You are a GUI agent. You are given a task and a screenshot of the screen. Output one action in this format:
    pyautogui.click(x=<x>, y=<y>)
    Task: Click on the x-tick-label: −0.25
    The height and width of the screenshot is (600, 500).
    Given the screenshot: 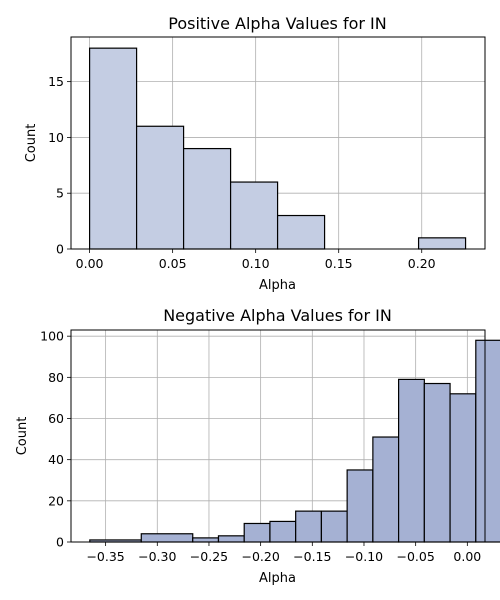 What is the action you would take?
    pyautogui.click(x=209, y=556)
    